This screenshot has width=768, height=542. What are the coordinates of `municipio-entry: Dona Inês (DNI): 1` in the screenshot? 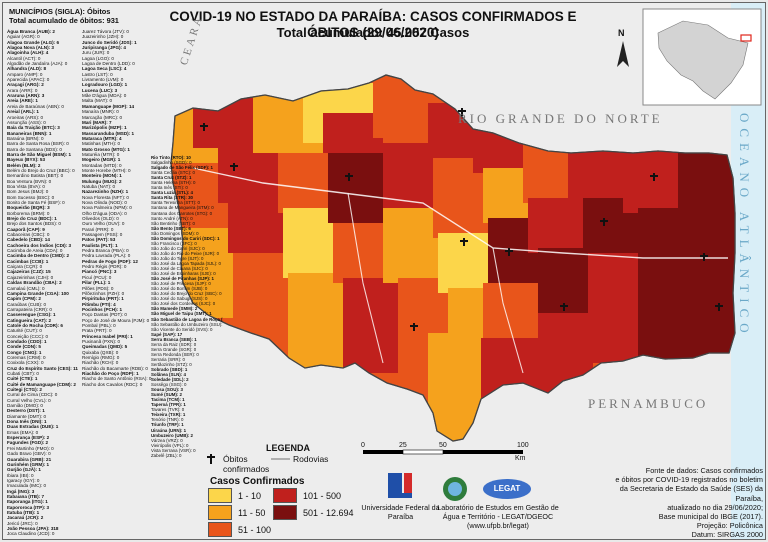 It's located at (27, 422).